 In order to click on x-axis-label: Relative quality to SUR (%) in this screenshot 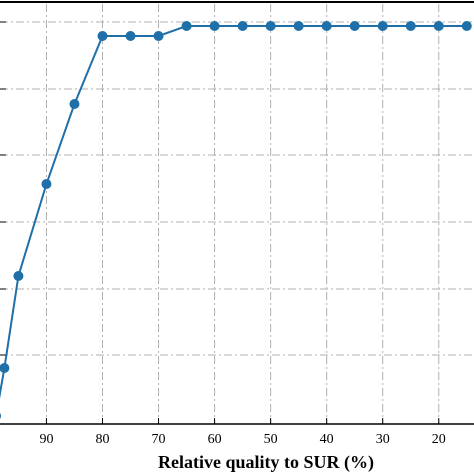, I will do `click(266, 462)`.